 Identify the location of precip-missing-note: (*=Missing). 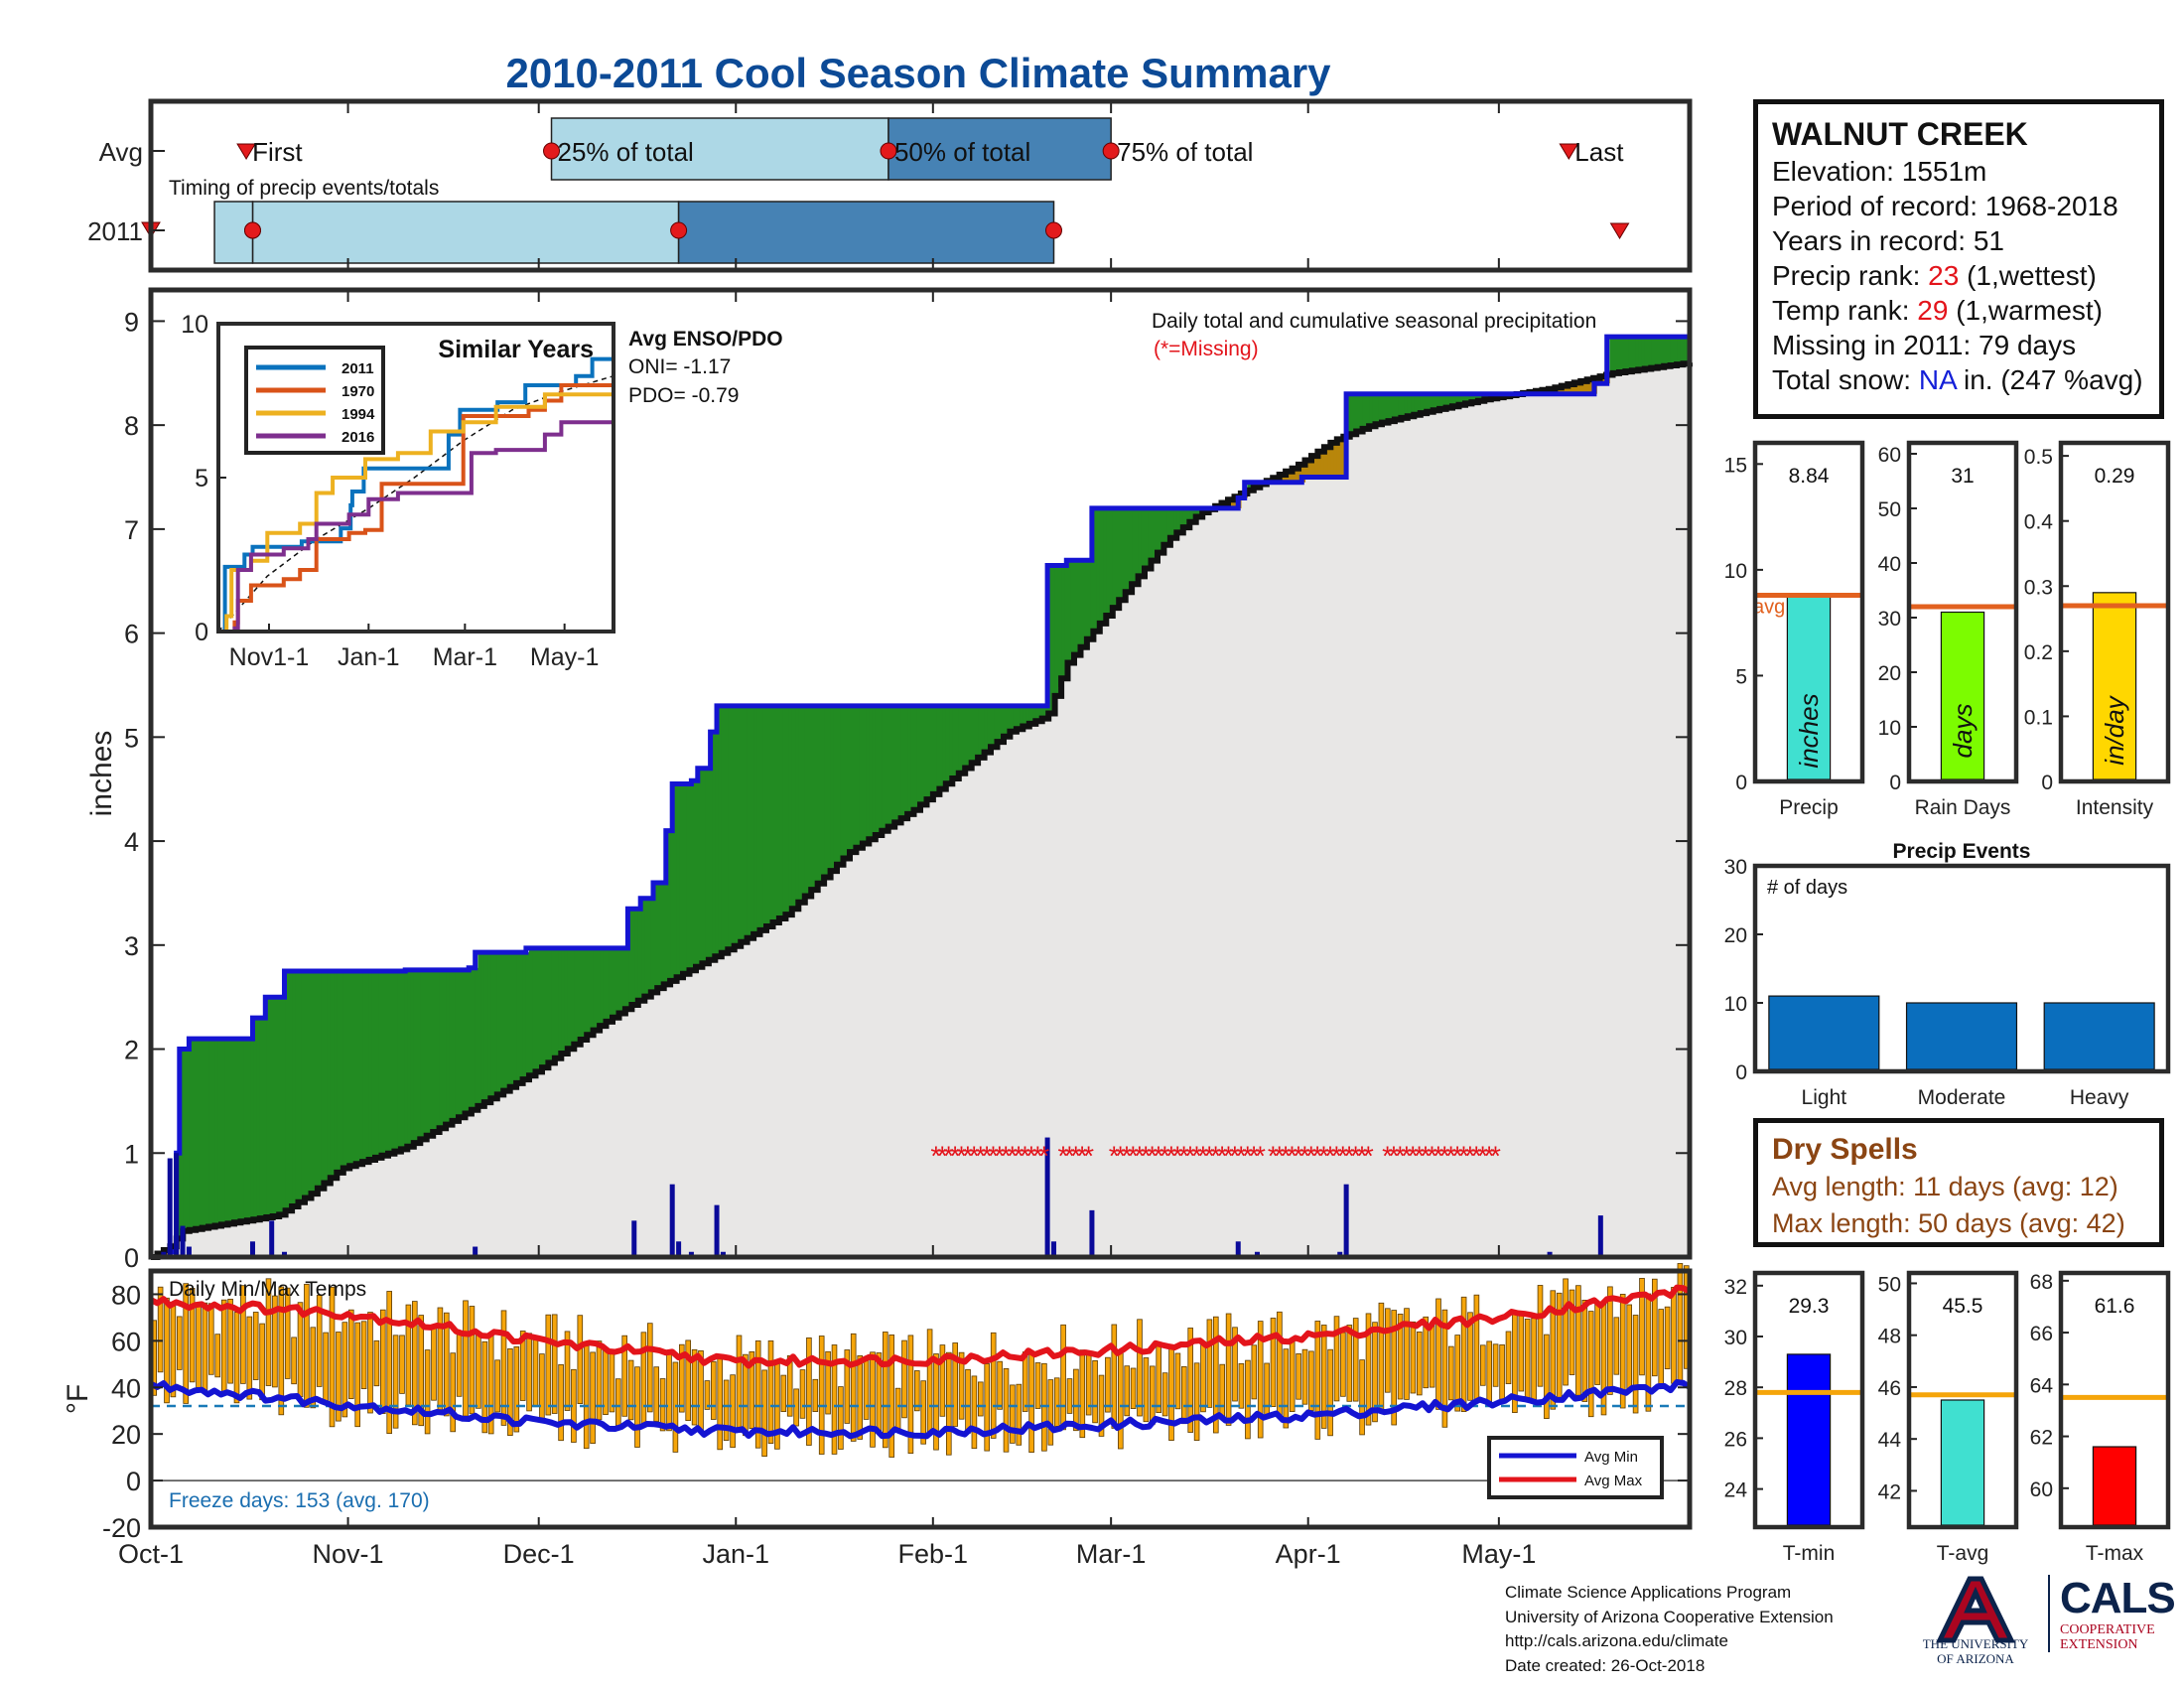
(1206, 349).